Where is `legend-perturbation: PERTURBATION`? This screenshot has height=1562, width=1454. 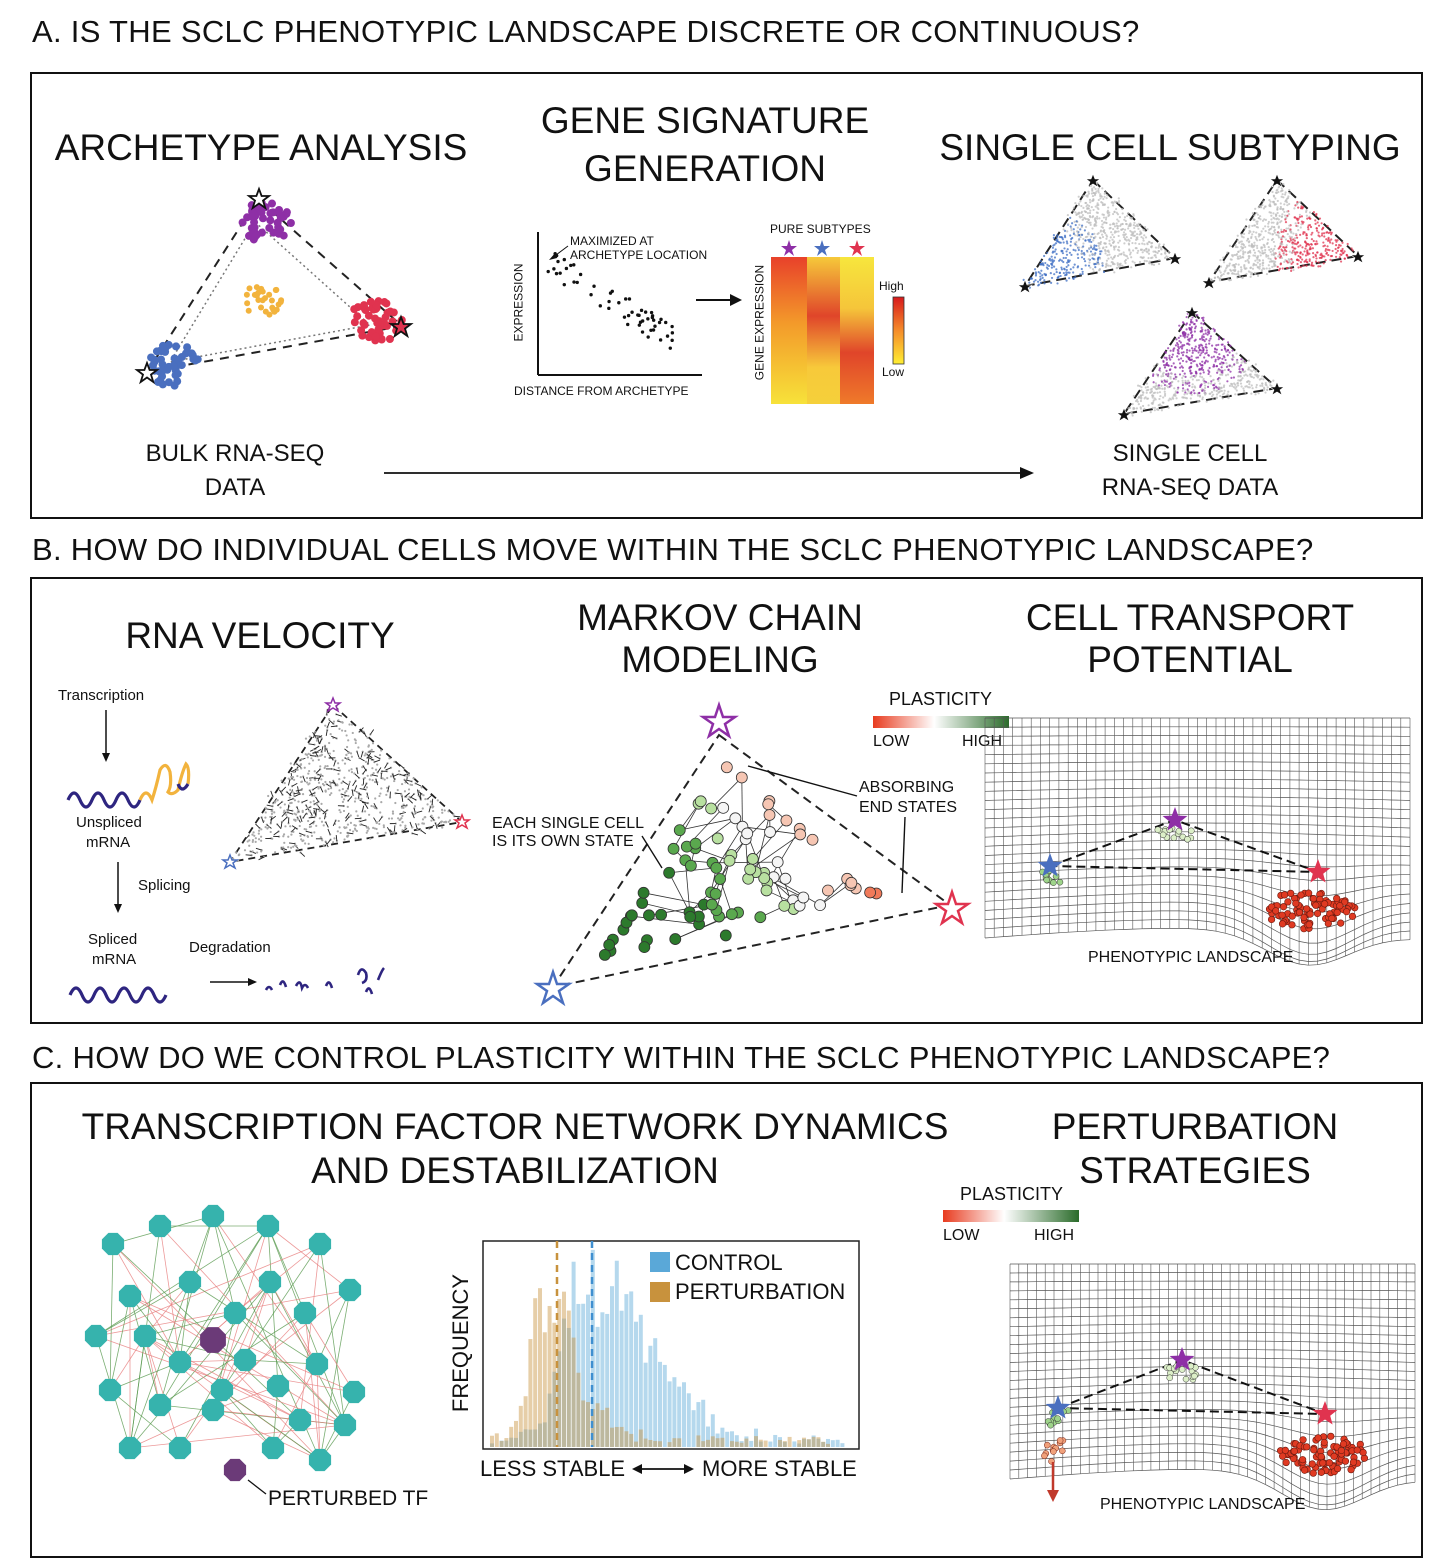 legend-perturbation: PERTURBATION is located at coordinates (760, 1291).